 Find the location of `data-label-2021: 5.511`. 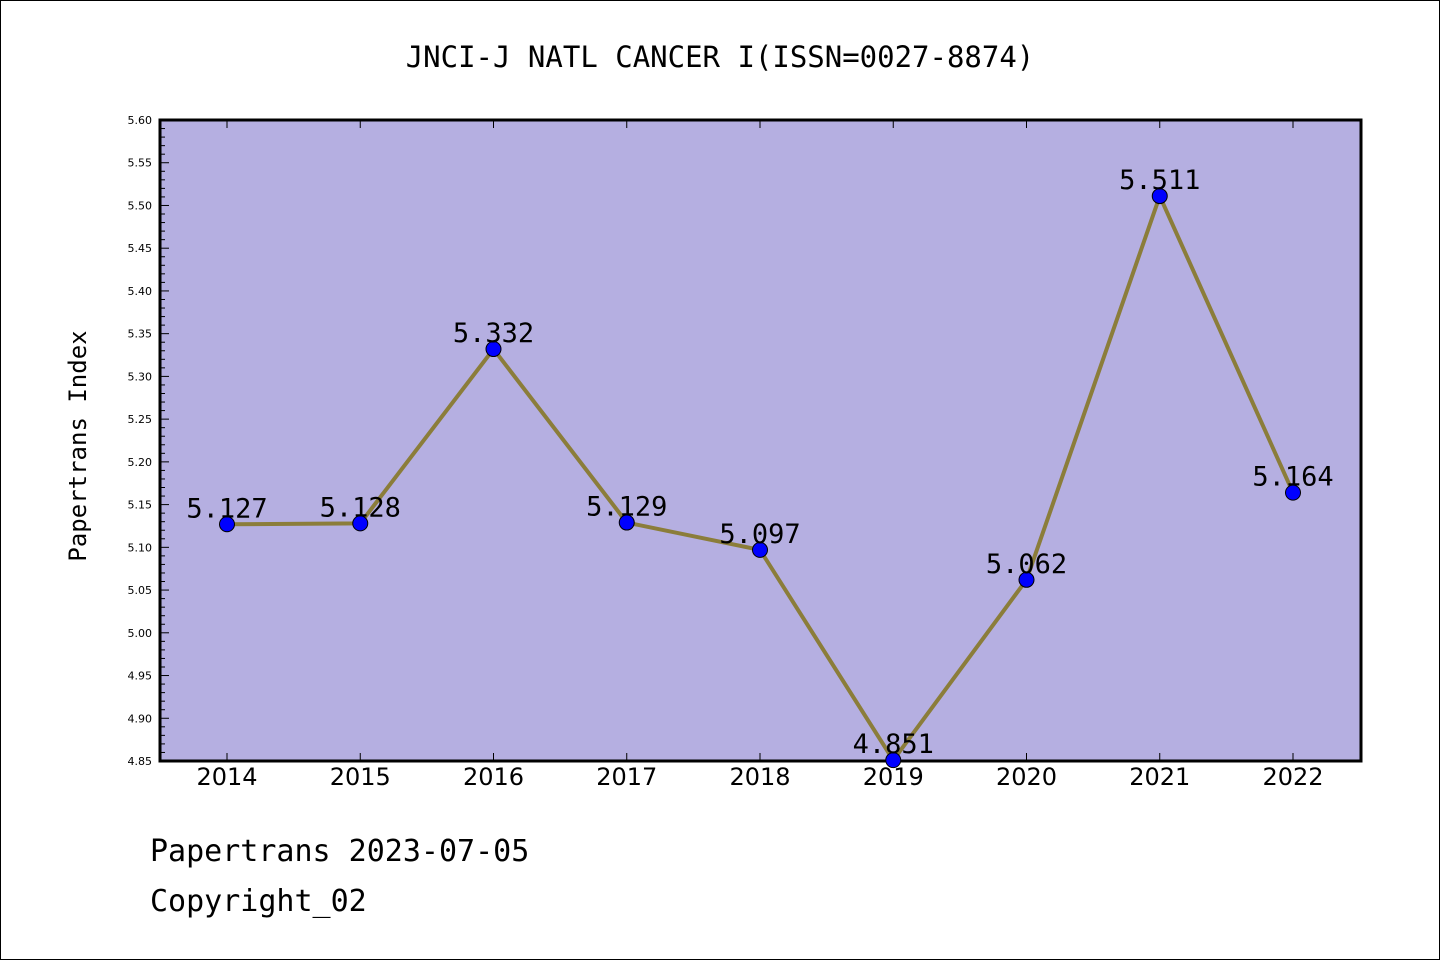

data-label-2021: 5.511 is located at coordinates (1159, 180).